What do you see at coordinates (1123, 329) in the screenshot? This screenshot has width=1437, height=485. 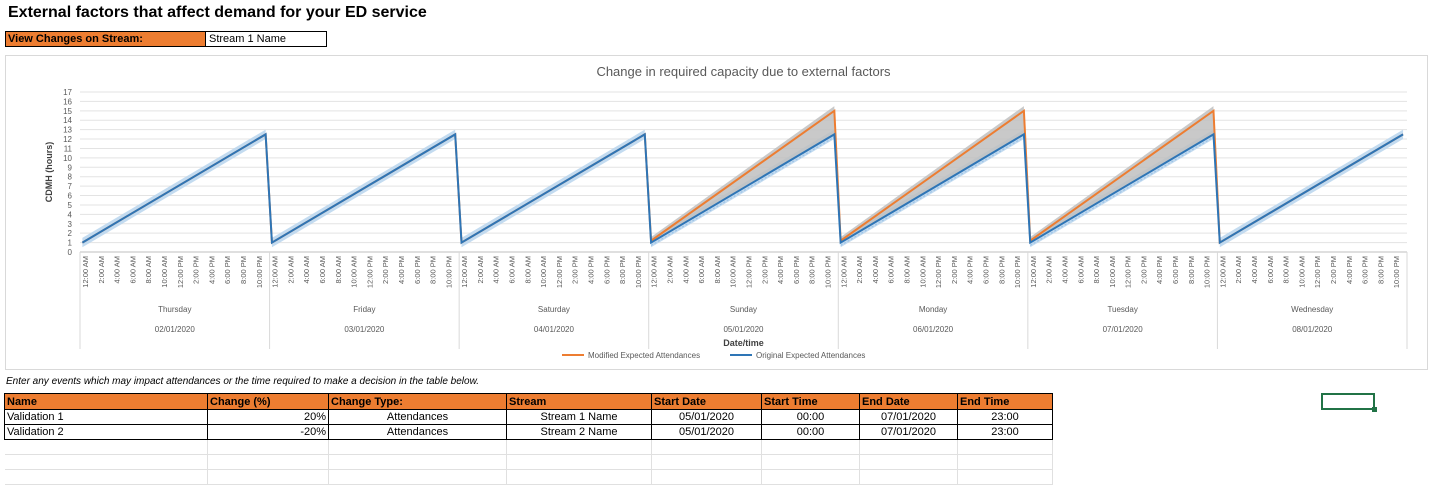 I see `x-date-label: 07/01/2020` at bounding box center [1123, 329].